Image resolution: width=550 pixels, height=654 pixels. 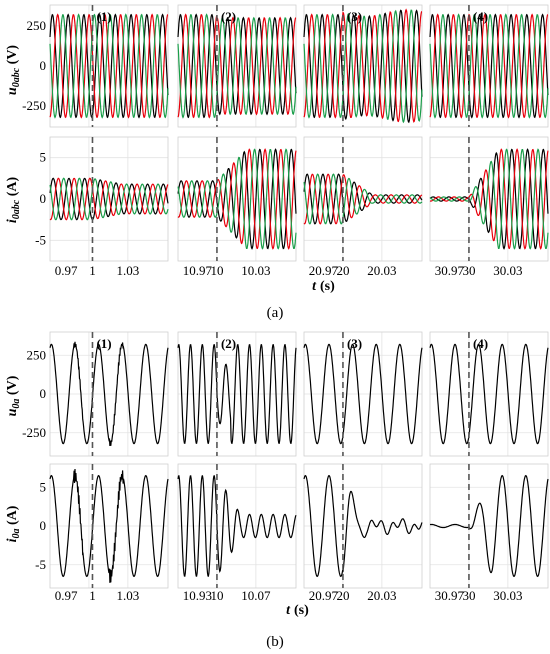 What do you see at coordinates (288, 610) in the screenshot?
I see `b-xlabel: t` at bounding box center [288, 610].